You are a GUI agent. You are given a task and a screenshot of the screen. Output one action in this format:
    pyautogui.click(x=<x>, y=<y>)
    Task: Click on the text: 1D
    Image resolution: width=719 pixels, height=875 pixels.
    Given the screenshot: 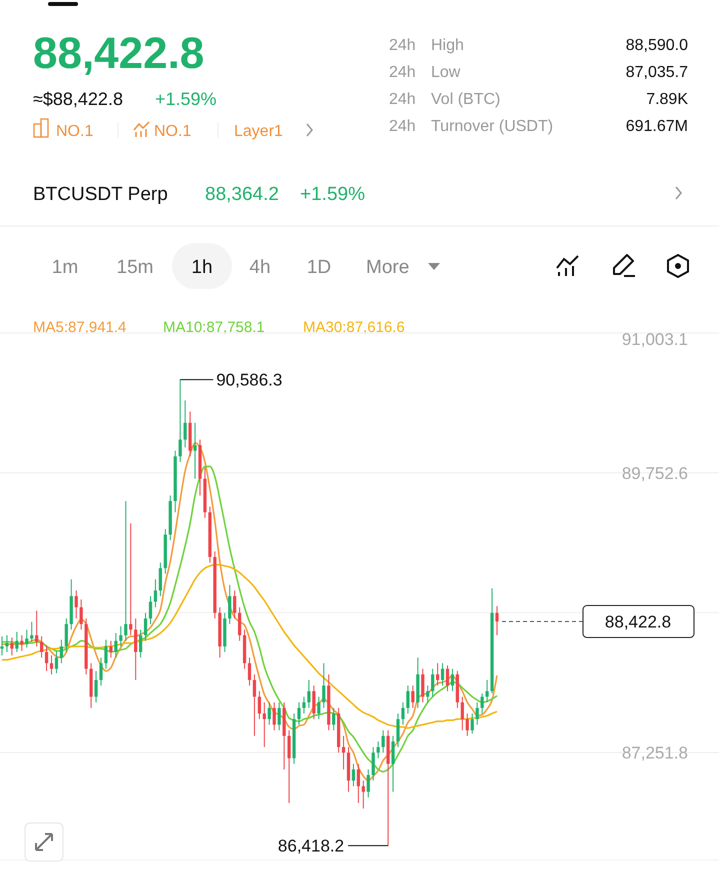 What is the action you would take?
    pyautogui.click(x=319, y=267)
    